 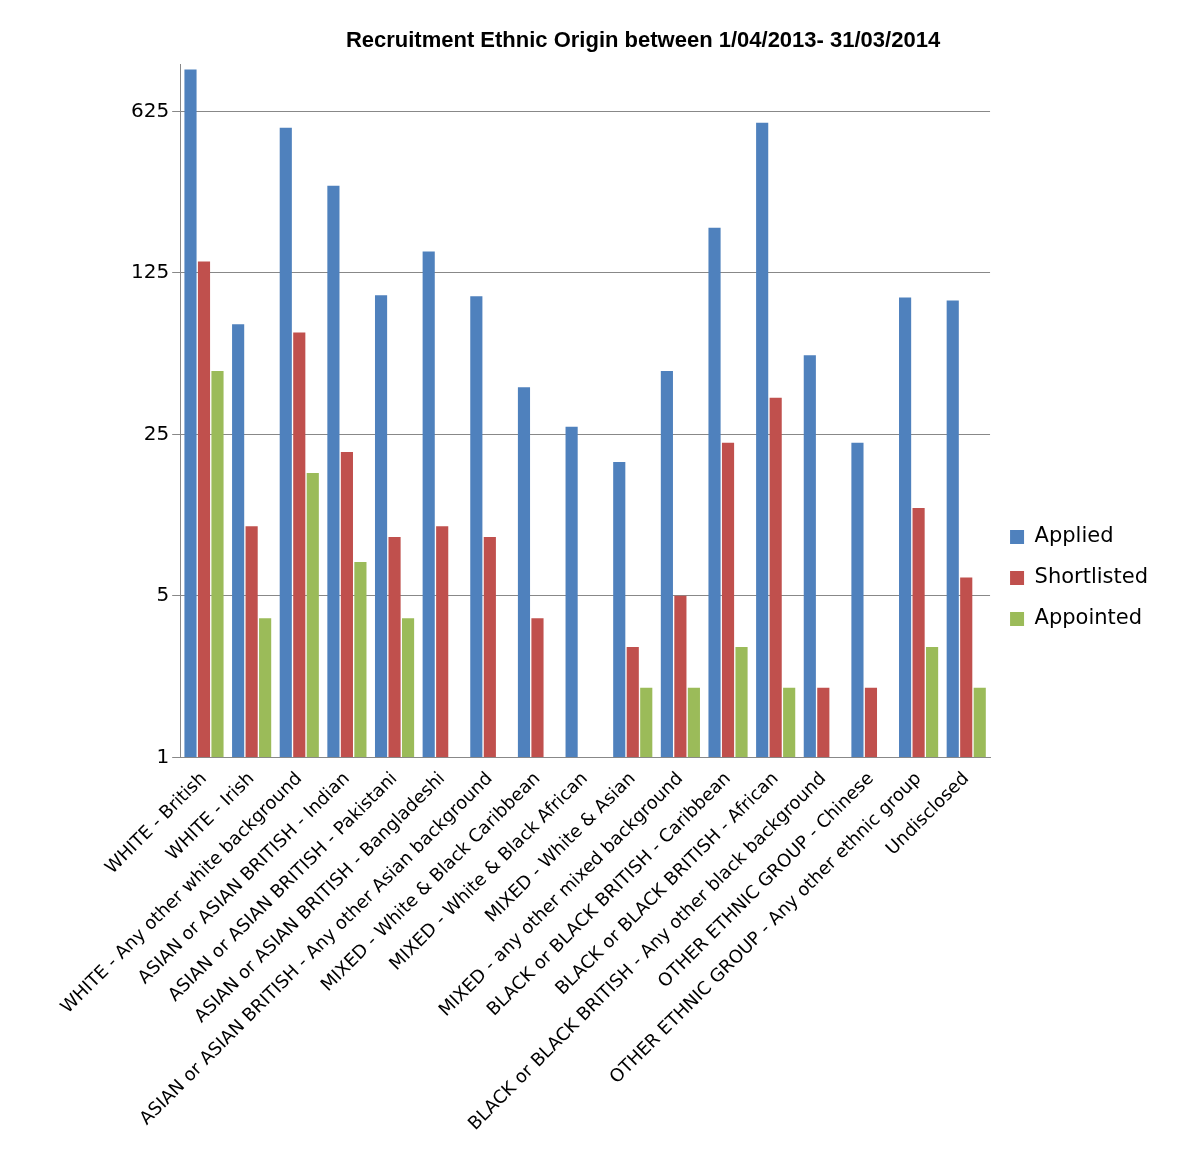 I want to click on chart-title: Recruitment Ethnic Origin between 1/04/2013- 31/03/2014, so click(x=643, y=40).